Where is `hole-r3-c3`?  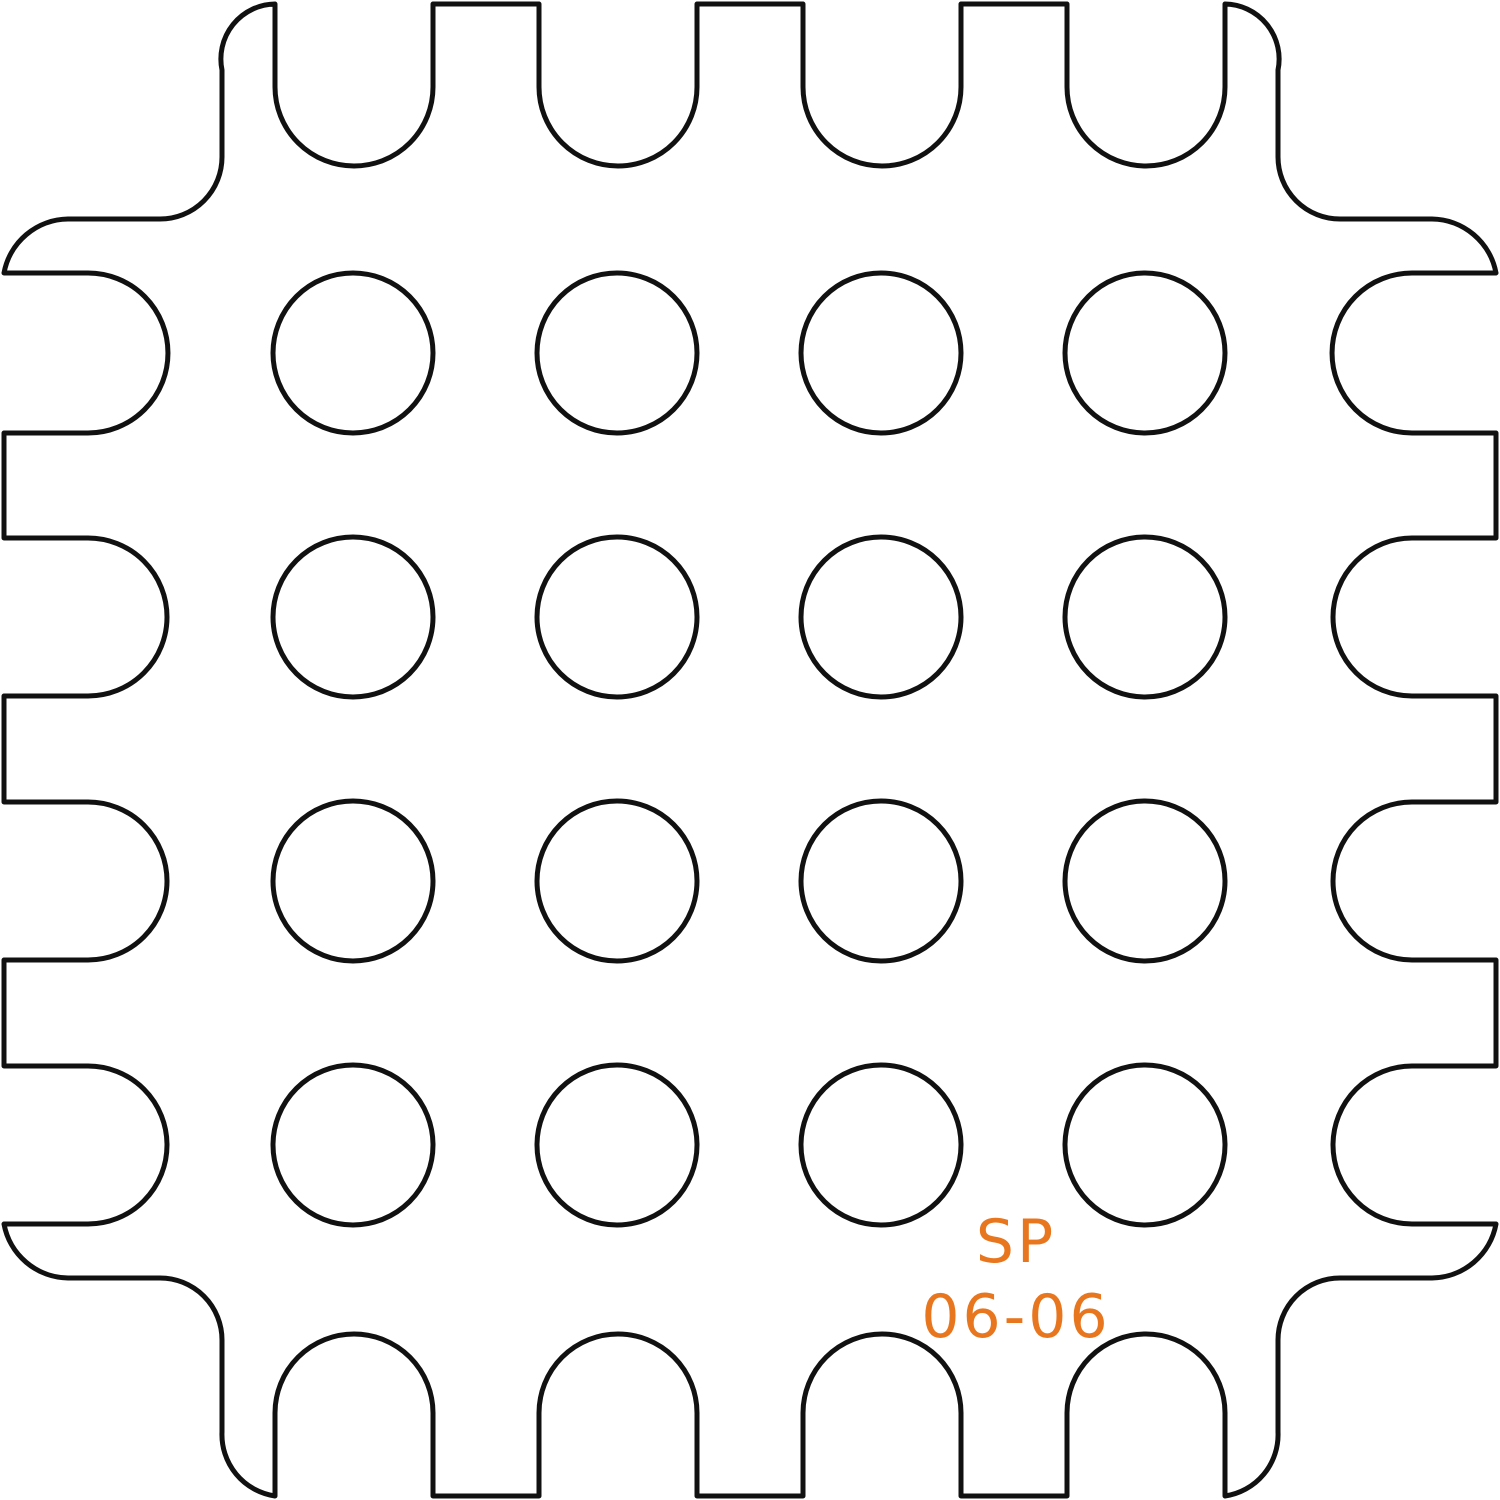 hole-r3-c3 is located at coordinates (881, 881).